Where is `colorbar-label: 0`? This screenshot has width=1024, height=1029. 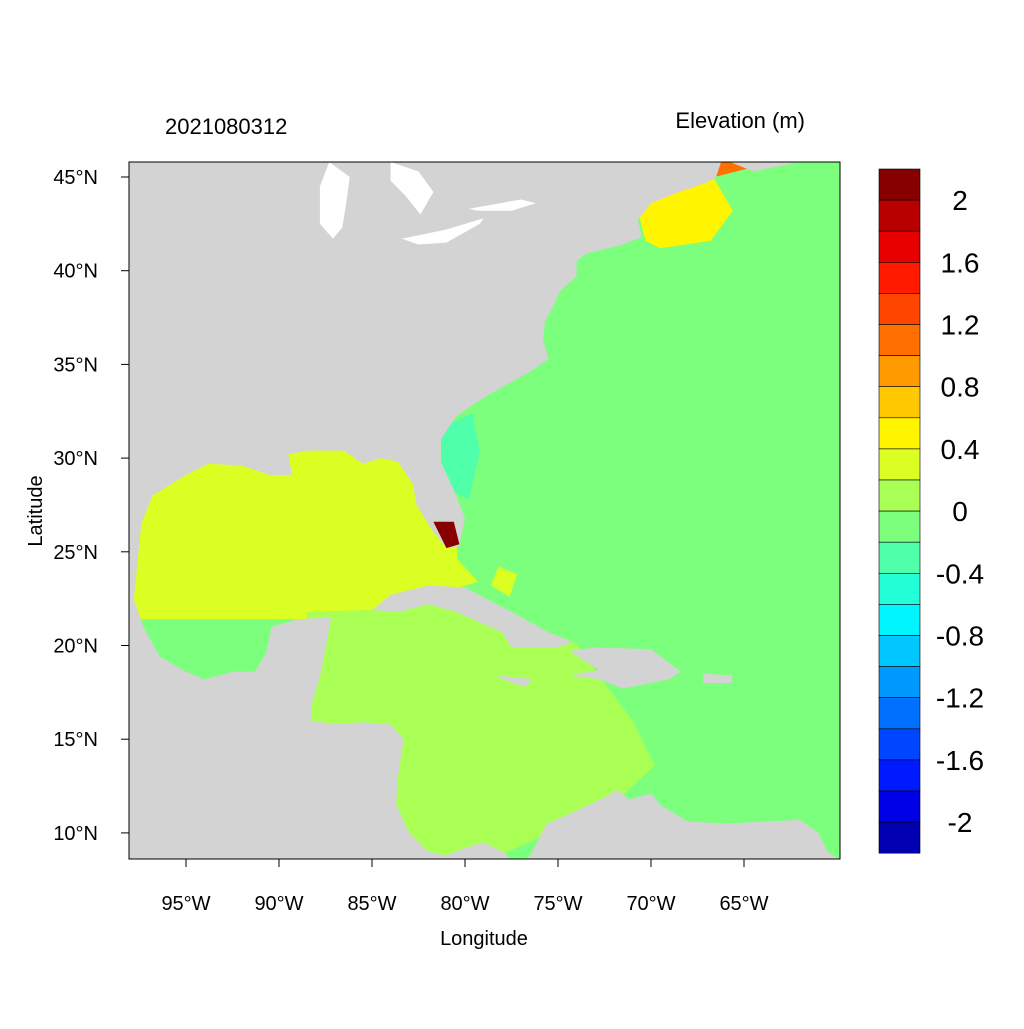
colorbar-label: 0 is located at coordinates (960, 511).